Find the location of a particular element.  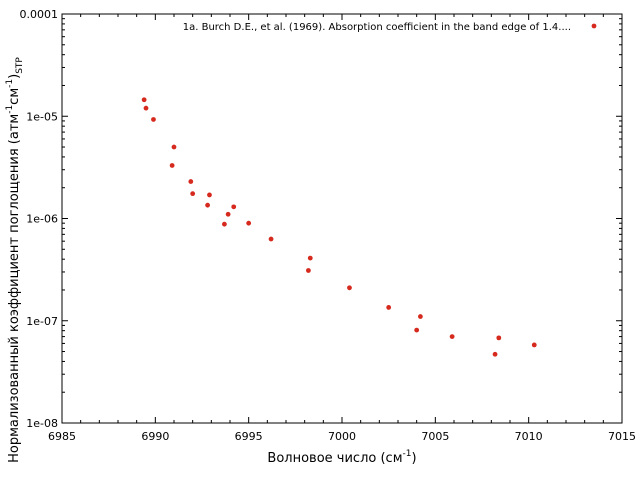

x-tick-label: 7015 is located at coordinates (622, 436).